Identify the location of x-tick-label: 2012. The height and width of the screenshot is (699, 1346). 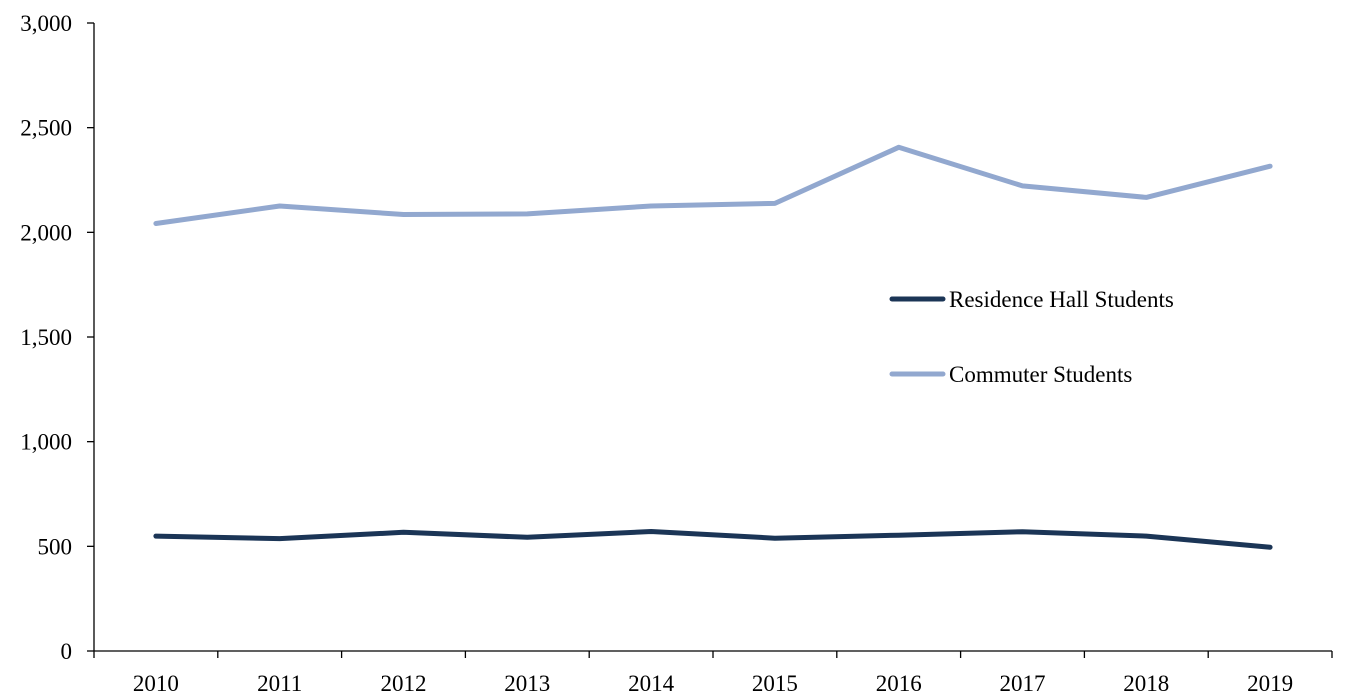
(404, 683).